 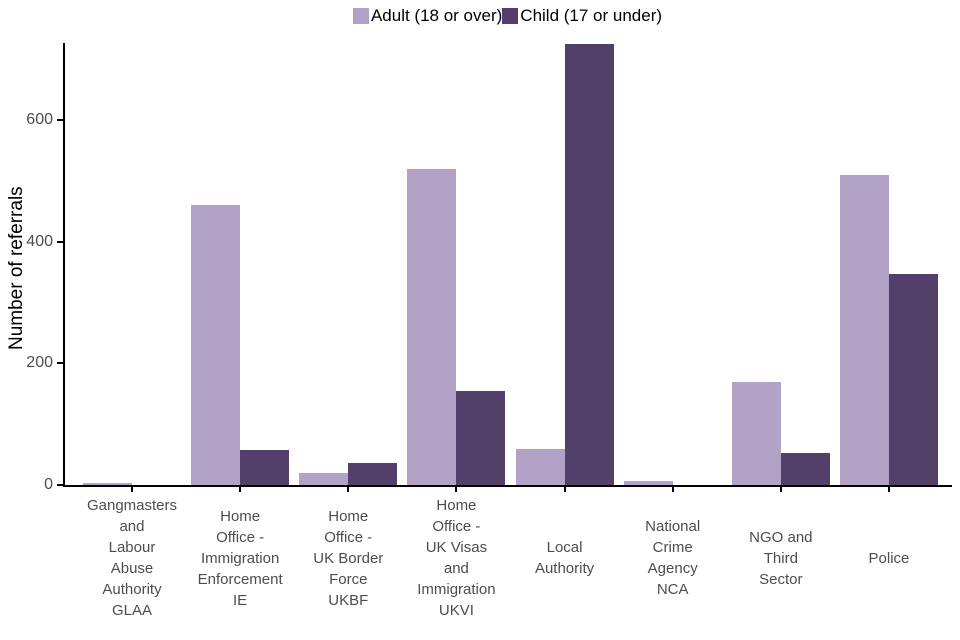 What do you see at coordinates (16, 268) in the screenshot?
I see `y-axis-title: Number of referrals` at bounding box center [16, 268].